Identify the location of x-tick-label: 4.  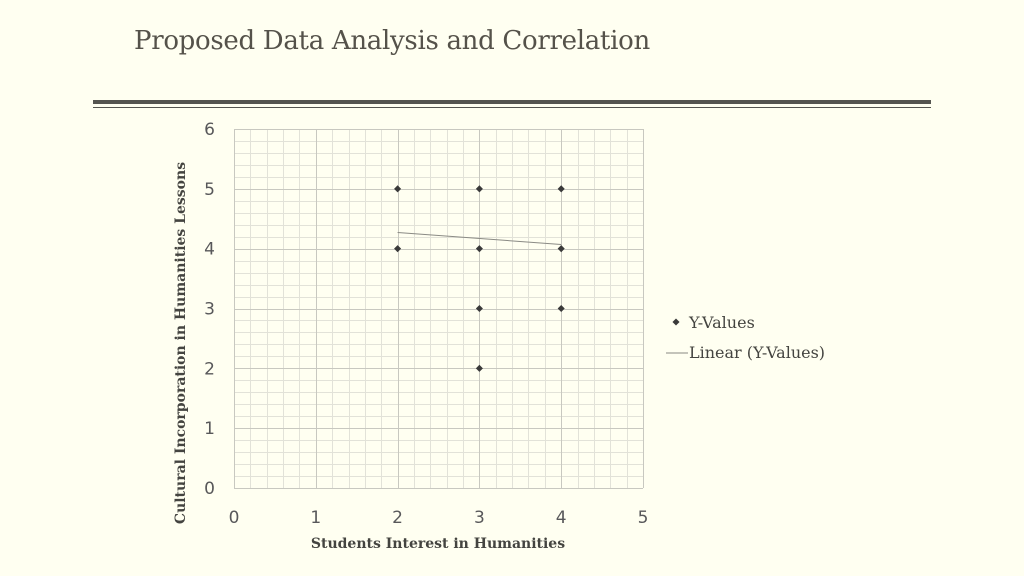
(561, 518).